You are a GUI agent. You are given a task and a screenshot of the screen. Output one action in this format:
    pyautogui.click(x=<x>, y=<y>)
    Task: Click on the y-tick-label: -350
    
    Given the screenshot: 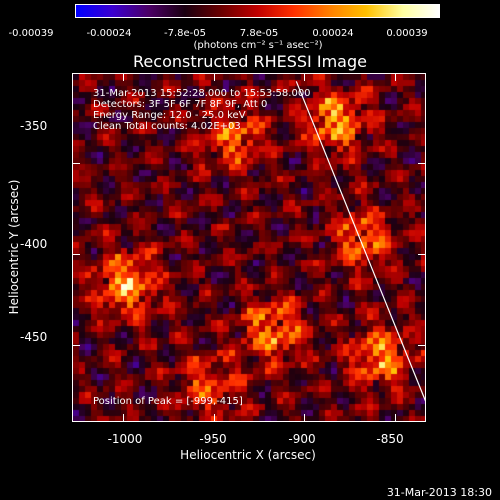 What is the action you would take?
    pyautogui.click(x=34, y=126)
    